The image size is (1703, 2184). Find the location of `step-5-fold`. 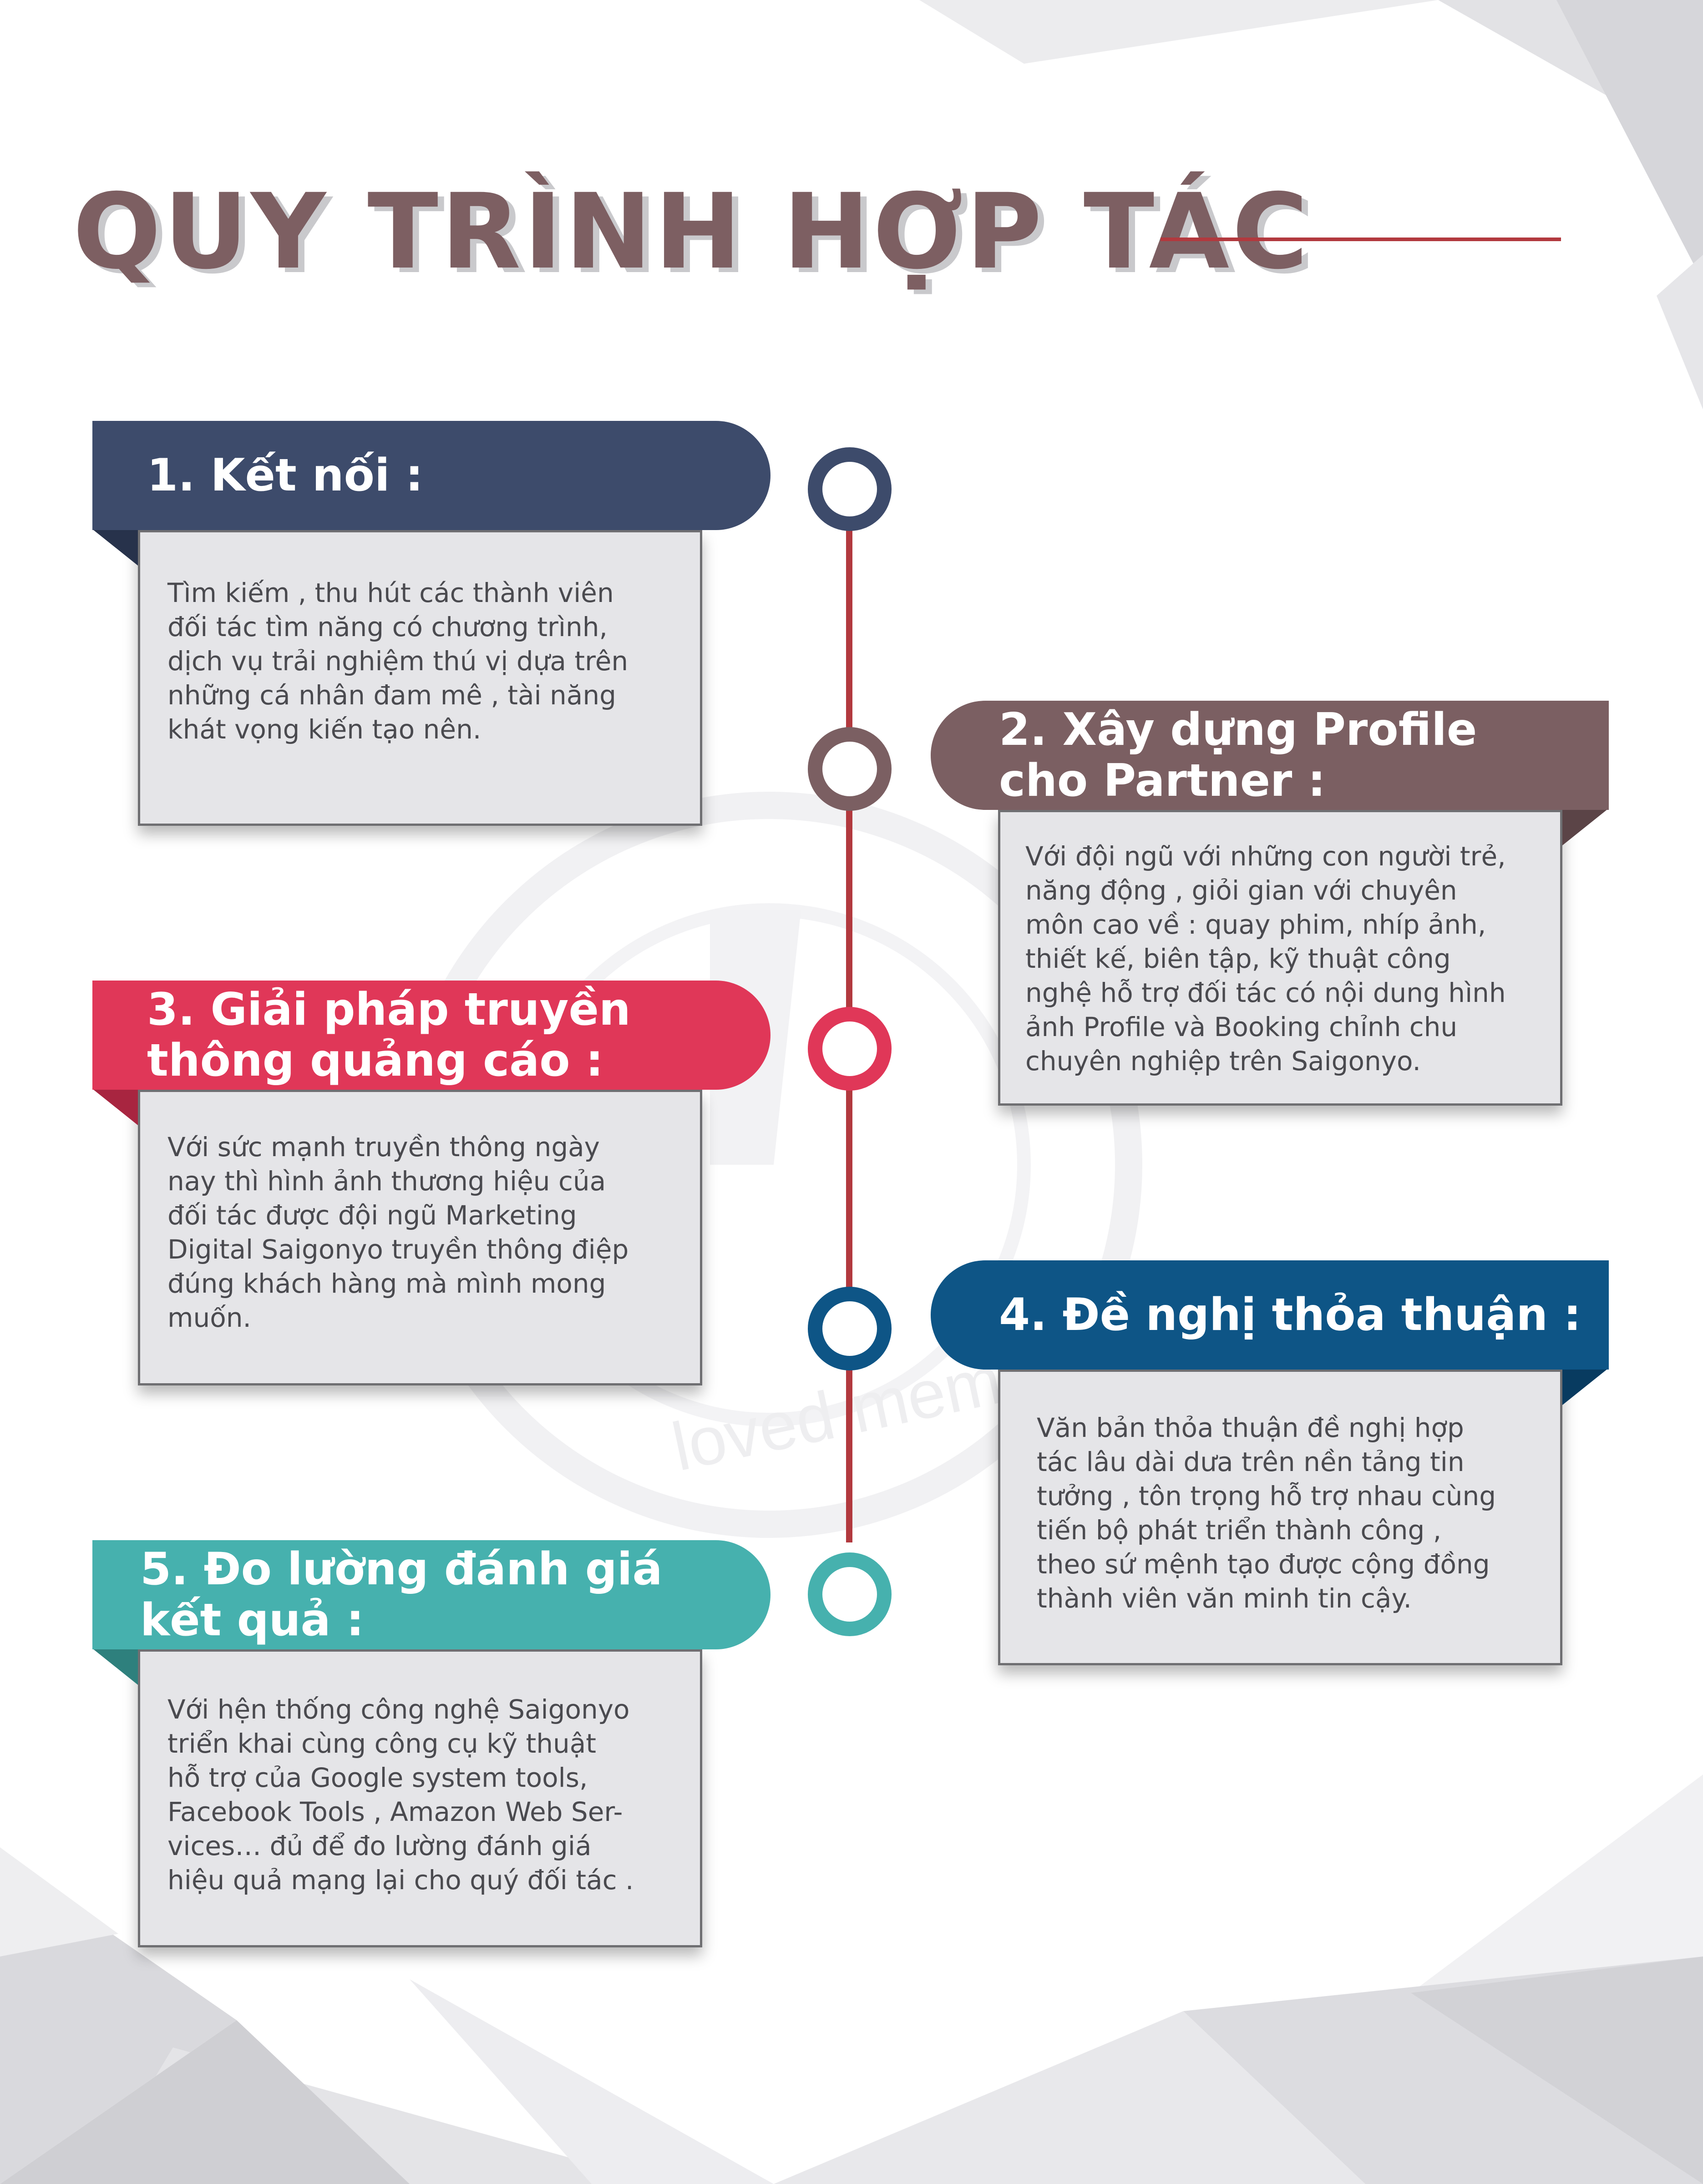

step-5-fold is located at coordinates (115, 1667).